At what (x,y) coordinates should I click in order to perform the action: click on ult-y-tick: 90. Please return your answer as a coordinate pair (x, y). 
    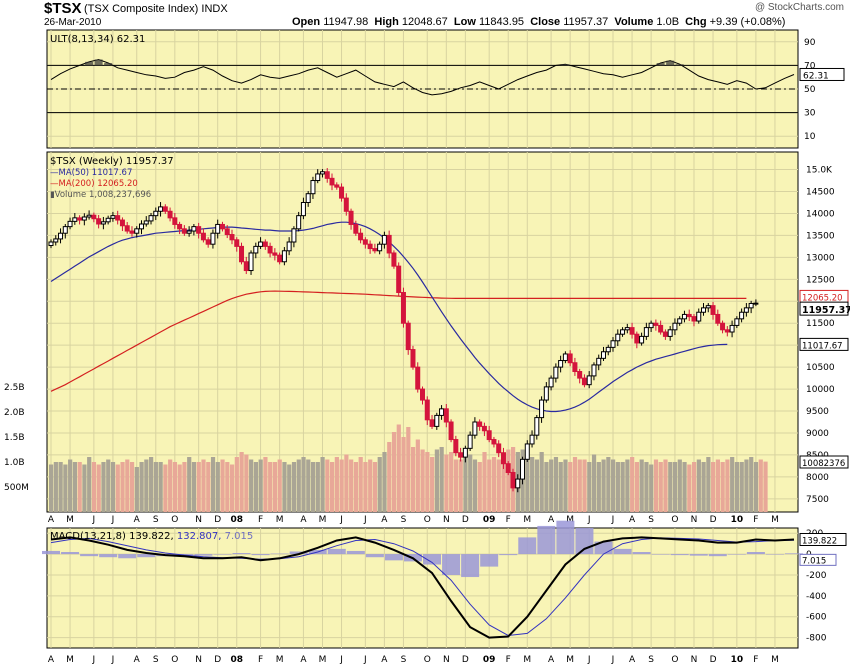
    Looking at the image, I should click on (810, 43).